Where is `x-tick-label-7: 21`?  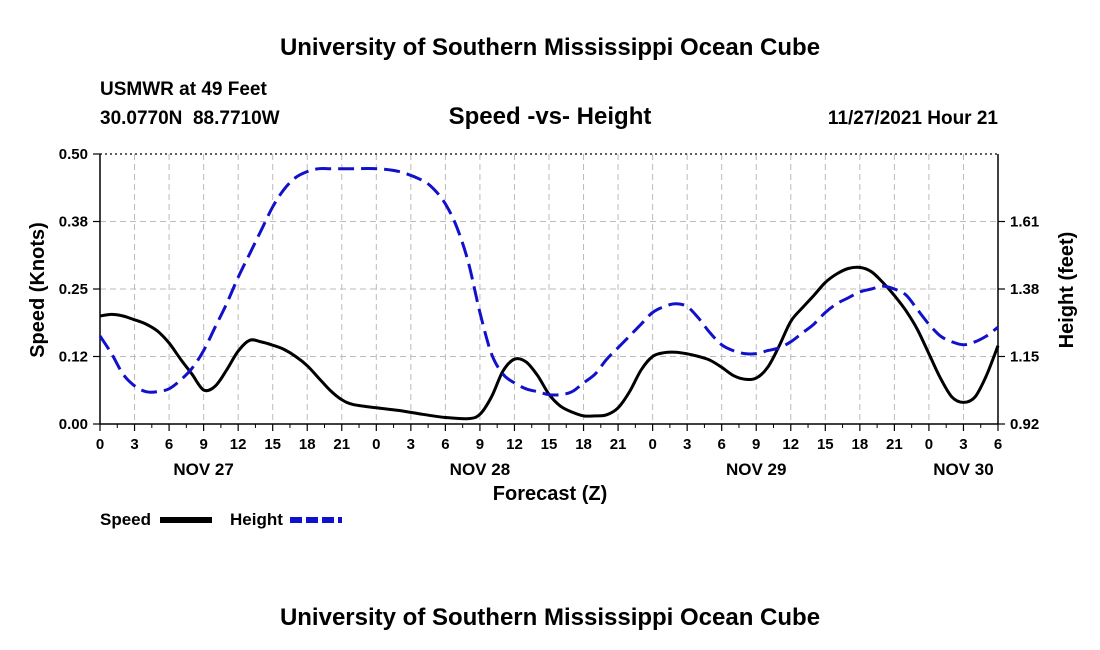 x-tick-label-7: 21 is located at coordinates (341, 444).